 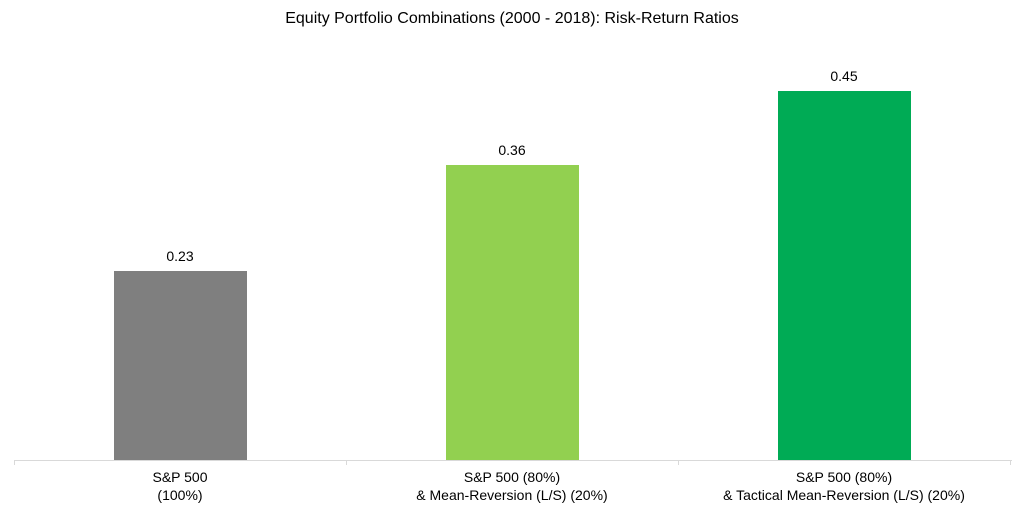 What do you see at coordinates (180, 256) in the screenshot?
I see `bar-value-label: 0.23` at bounding box center [180, 256].